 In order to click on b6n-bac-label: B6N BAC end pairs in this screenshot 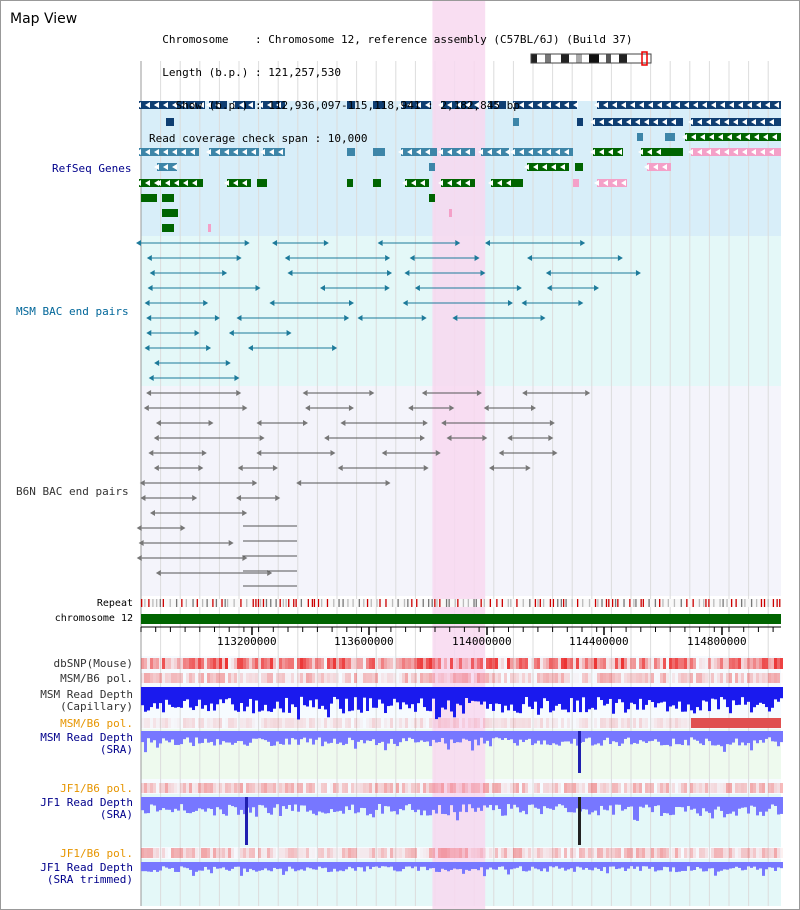, I will do `click(72, 491)`.